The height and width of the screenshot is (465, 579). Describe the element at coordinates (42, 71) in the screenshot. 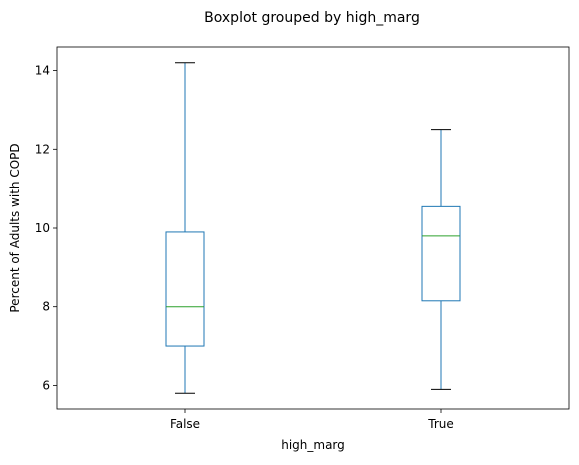

I see `y-tick-label: 14` at that location.